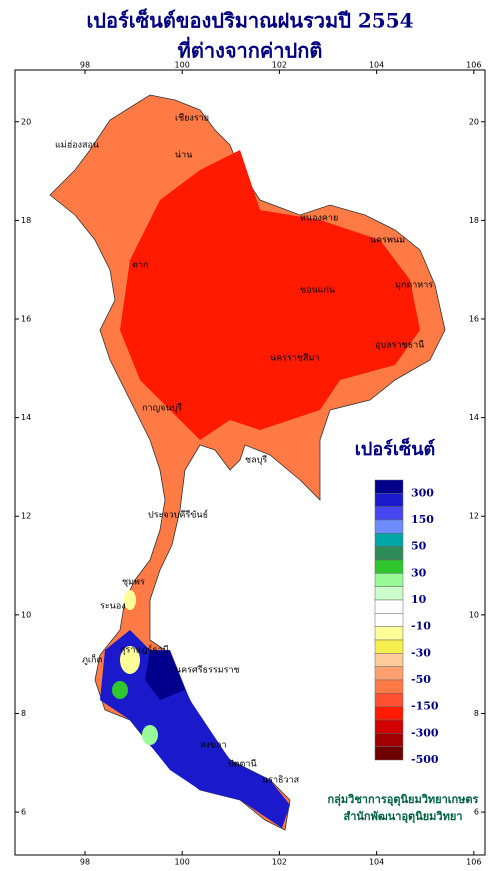 This screenshot has width=500, height=871. Describe the element at coordinates (183, 156) in the screenshot. I see `place: น่าน` at that location.